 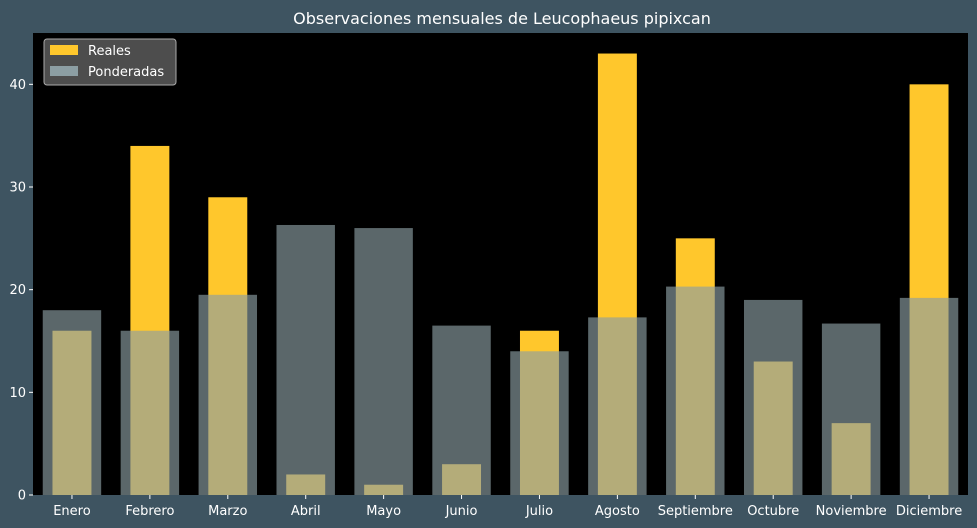 What do you see at coordinates (306, 511) in the screenshot?
I see `x-tick-label: Abril` at bounding box center [306, 511].